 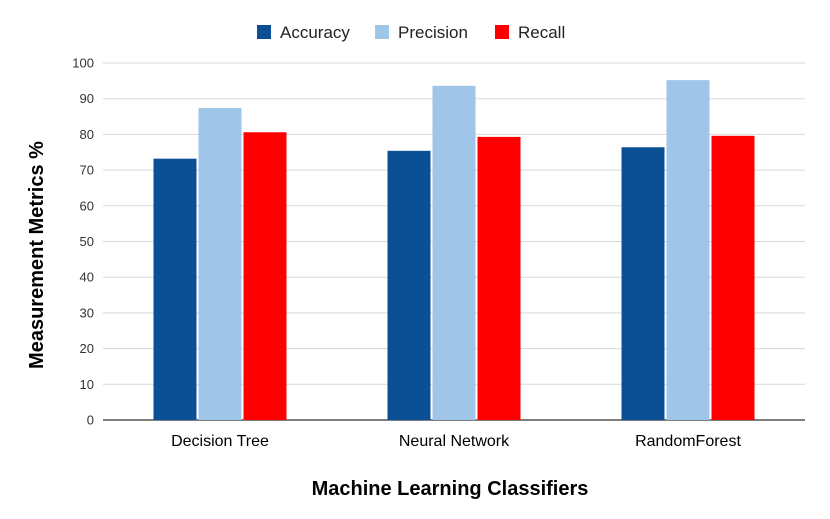 I want to click on y-tick-label: 10, so click(x=87, y=384).